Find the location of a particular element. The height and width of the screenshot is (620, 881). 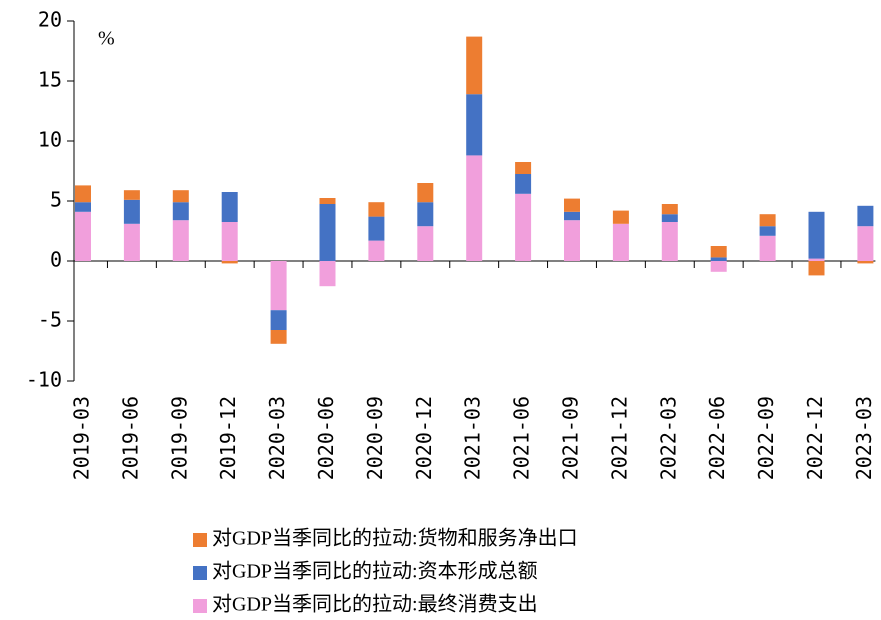

x-tick-label: 2022-06 is located at coordinates (717, 438).